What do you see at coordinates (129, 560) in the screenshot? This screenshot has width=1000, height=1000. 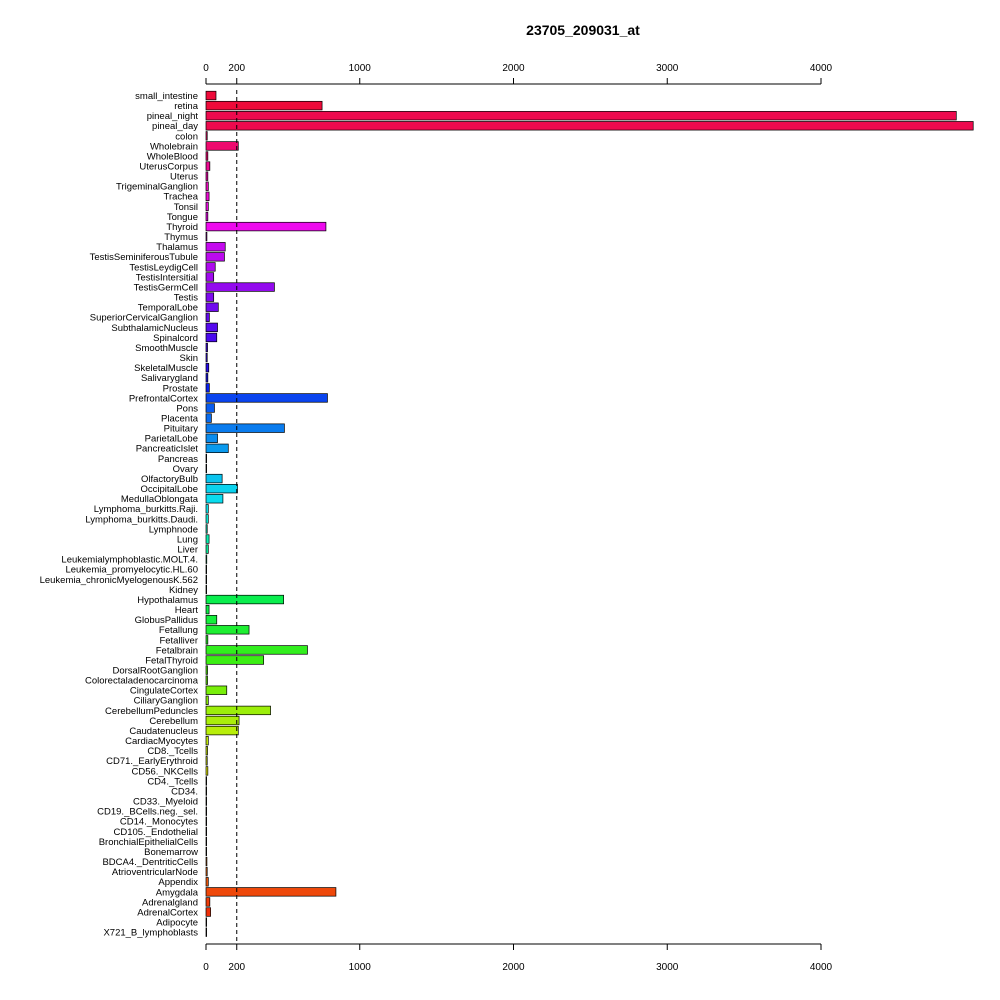 I see `category-label: Leukemialymphoblastic.MOLT.4.` at bounding box center [129, 560].